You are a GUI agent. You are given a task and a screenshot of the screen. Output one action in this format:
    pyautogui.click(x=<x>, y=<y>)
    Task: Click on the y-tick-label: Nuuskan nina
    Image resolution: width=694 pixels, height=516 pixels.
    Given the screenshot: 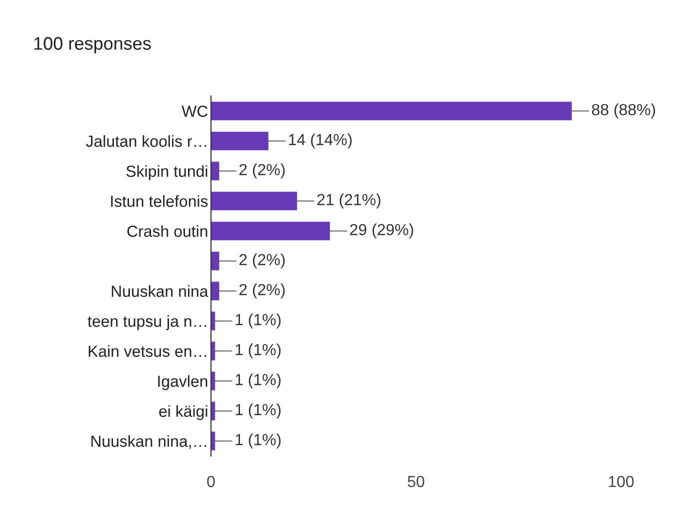 What is the action you would take?
    pyautogui.click(x=160, y=291)
    